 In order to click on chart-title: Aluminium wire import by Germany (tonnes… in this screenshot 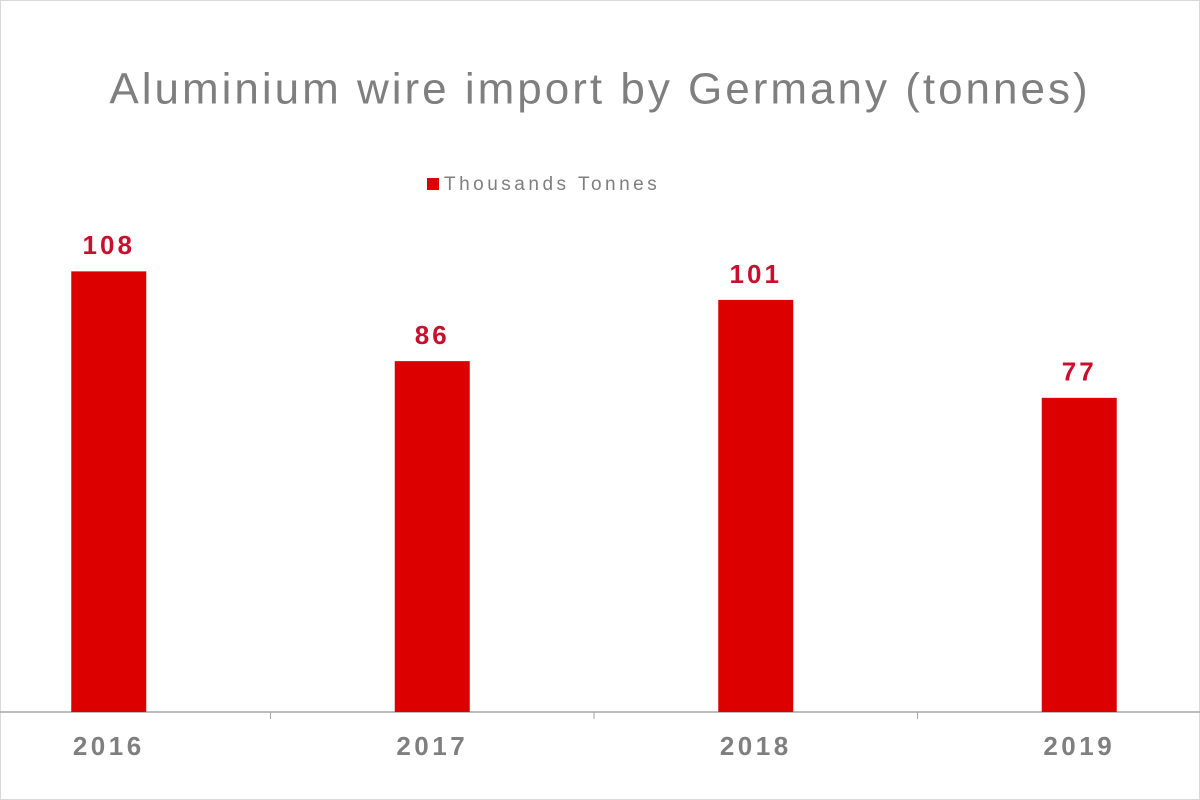, I will do `click(599, 89)`.